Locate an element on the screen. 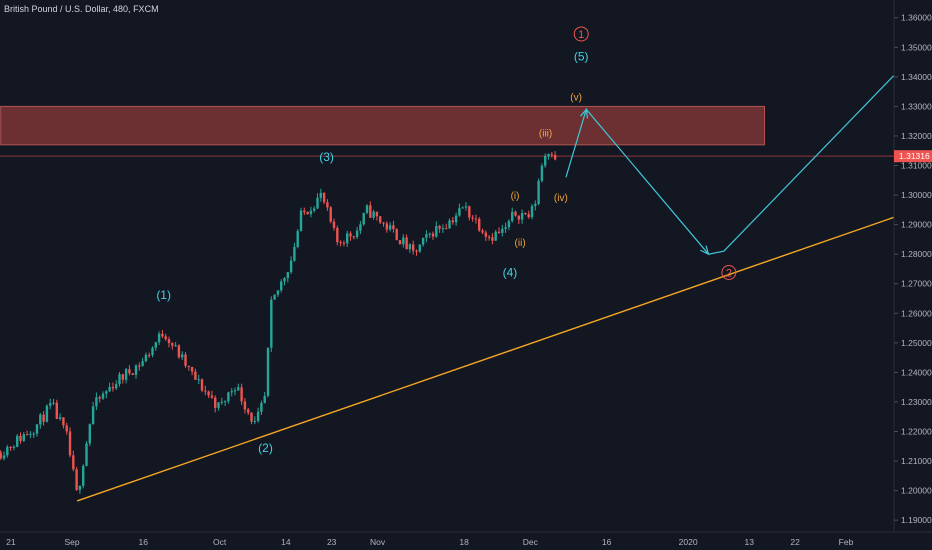 The image size is (932, 550). wave-label: (5) is located at coordinates (581, 57).